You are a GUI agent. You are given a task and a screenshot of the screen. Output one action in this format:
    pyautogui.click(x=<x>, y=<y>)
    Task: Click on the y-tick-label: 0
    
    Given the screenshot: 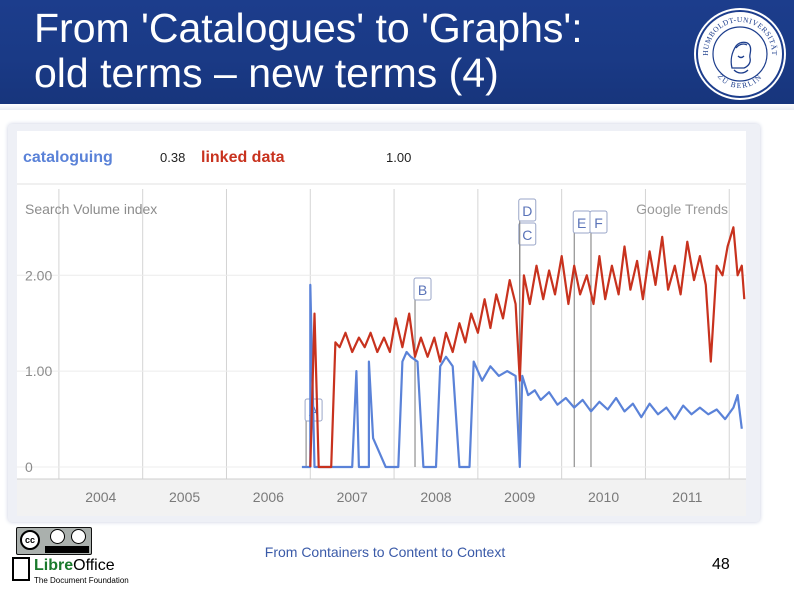 What is the action you would take?
    pyautogui.click(x=29, y=467)
    